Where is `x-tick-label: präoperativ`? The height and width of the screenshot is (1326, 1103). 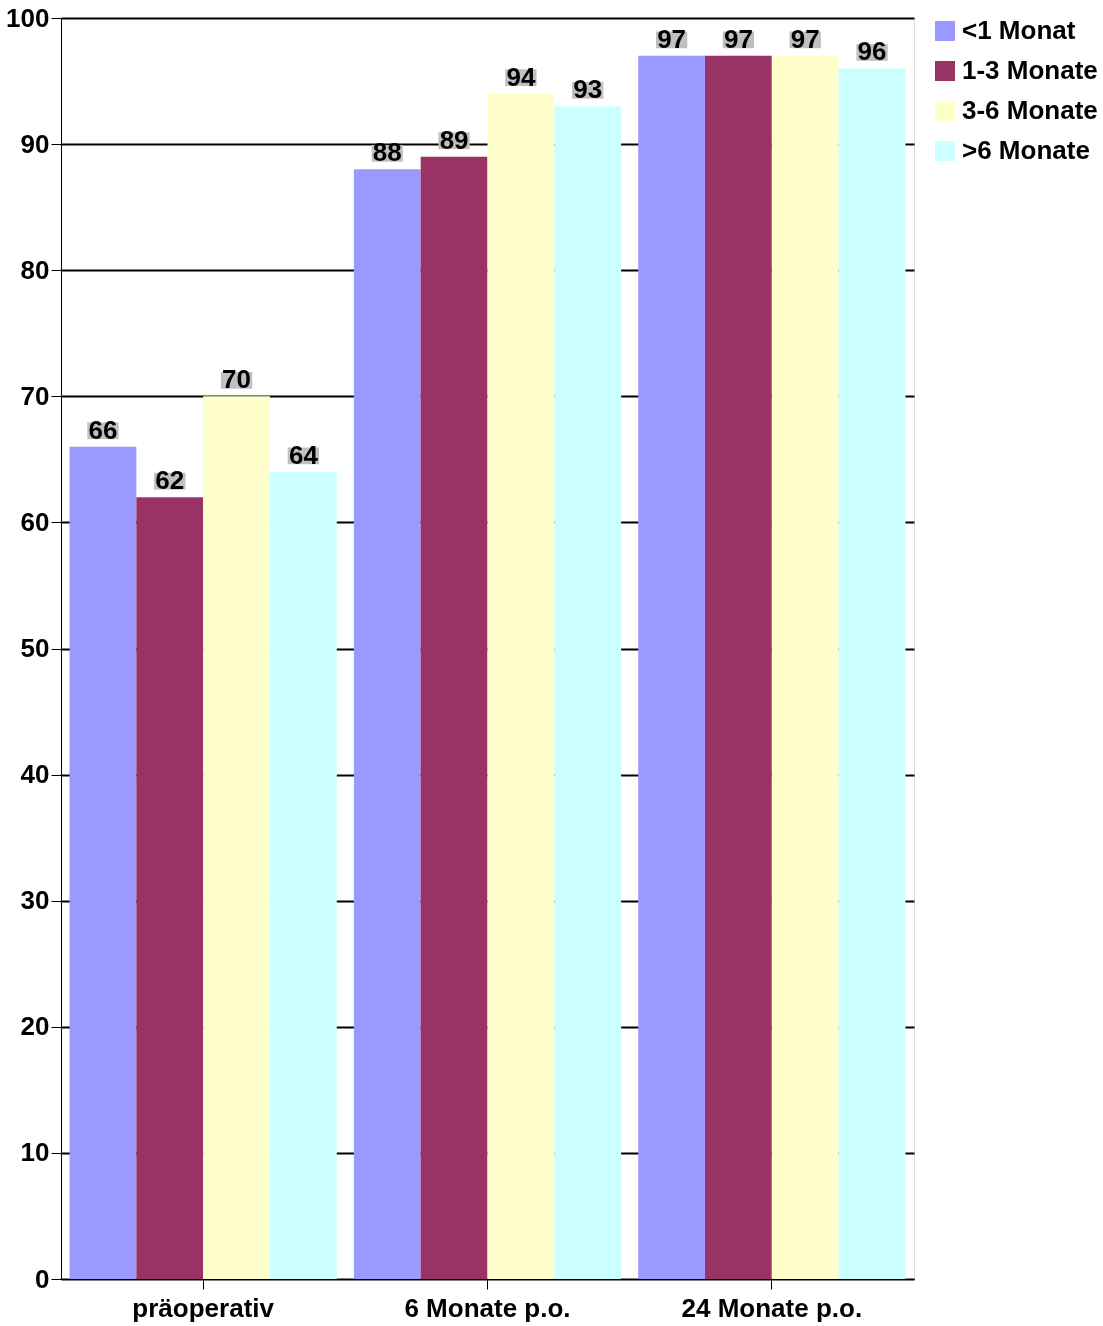
x-tick-label: präoperativ is located at coordinates (203, 1307).